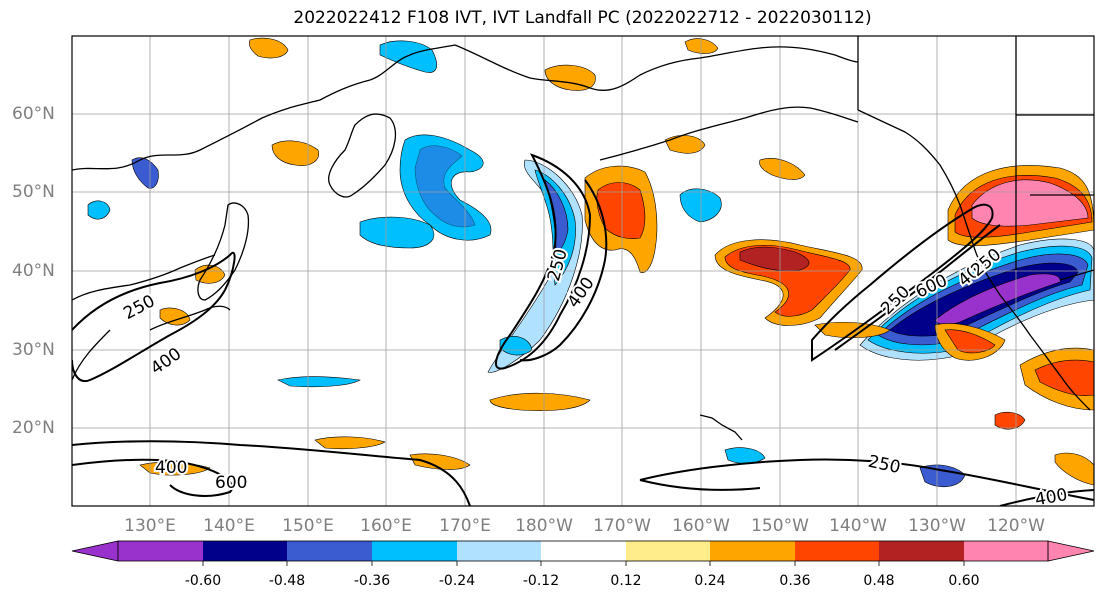 This screenshot has width=1105, height=601. Describe the element at coordinates (622, 526) in the screenshot. I see `lon-label: 170°W` at that location.